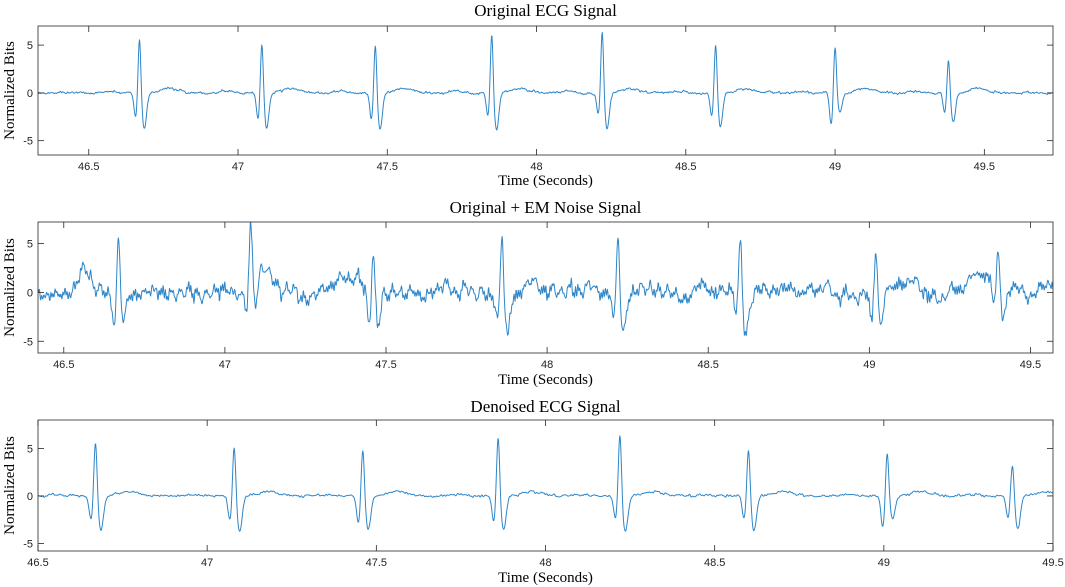 The image size is (1065, 587). What do you see at coordinates (545, 406) in the screenshot?
I see `chart-title: Denoised ECG Signal` at bounding box center [545, 406].